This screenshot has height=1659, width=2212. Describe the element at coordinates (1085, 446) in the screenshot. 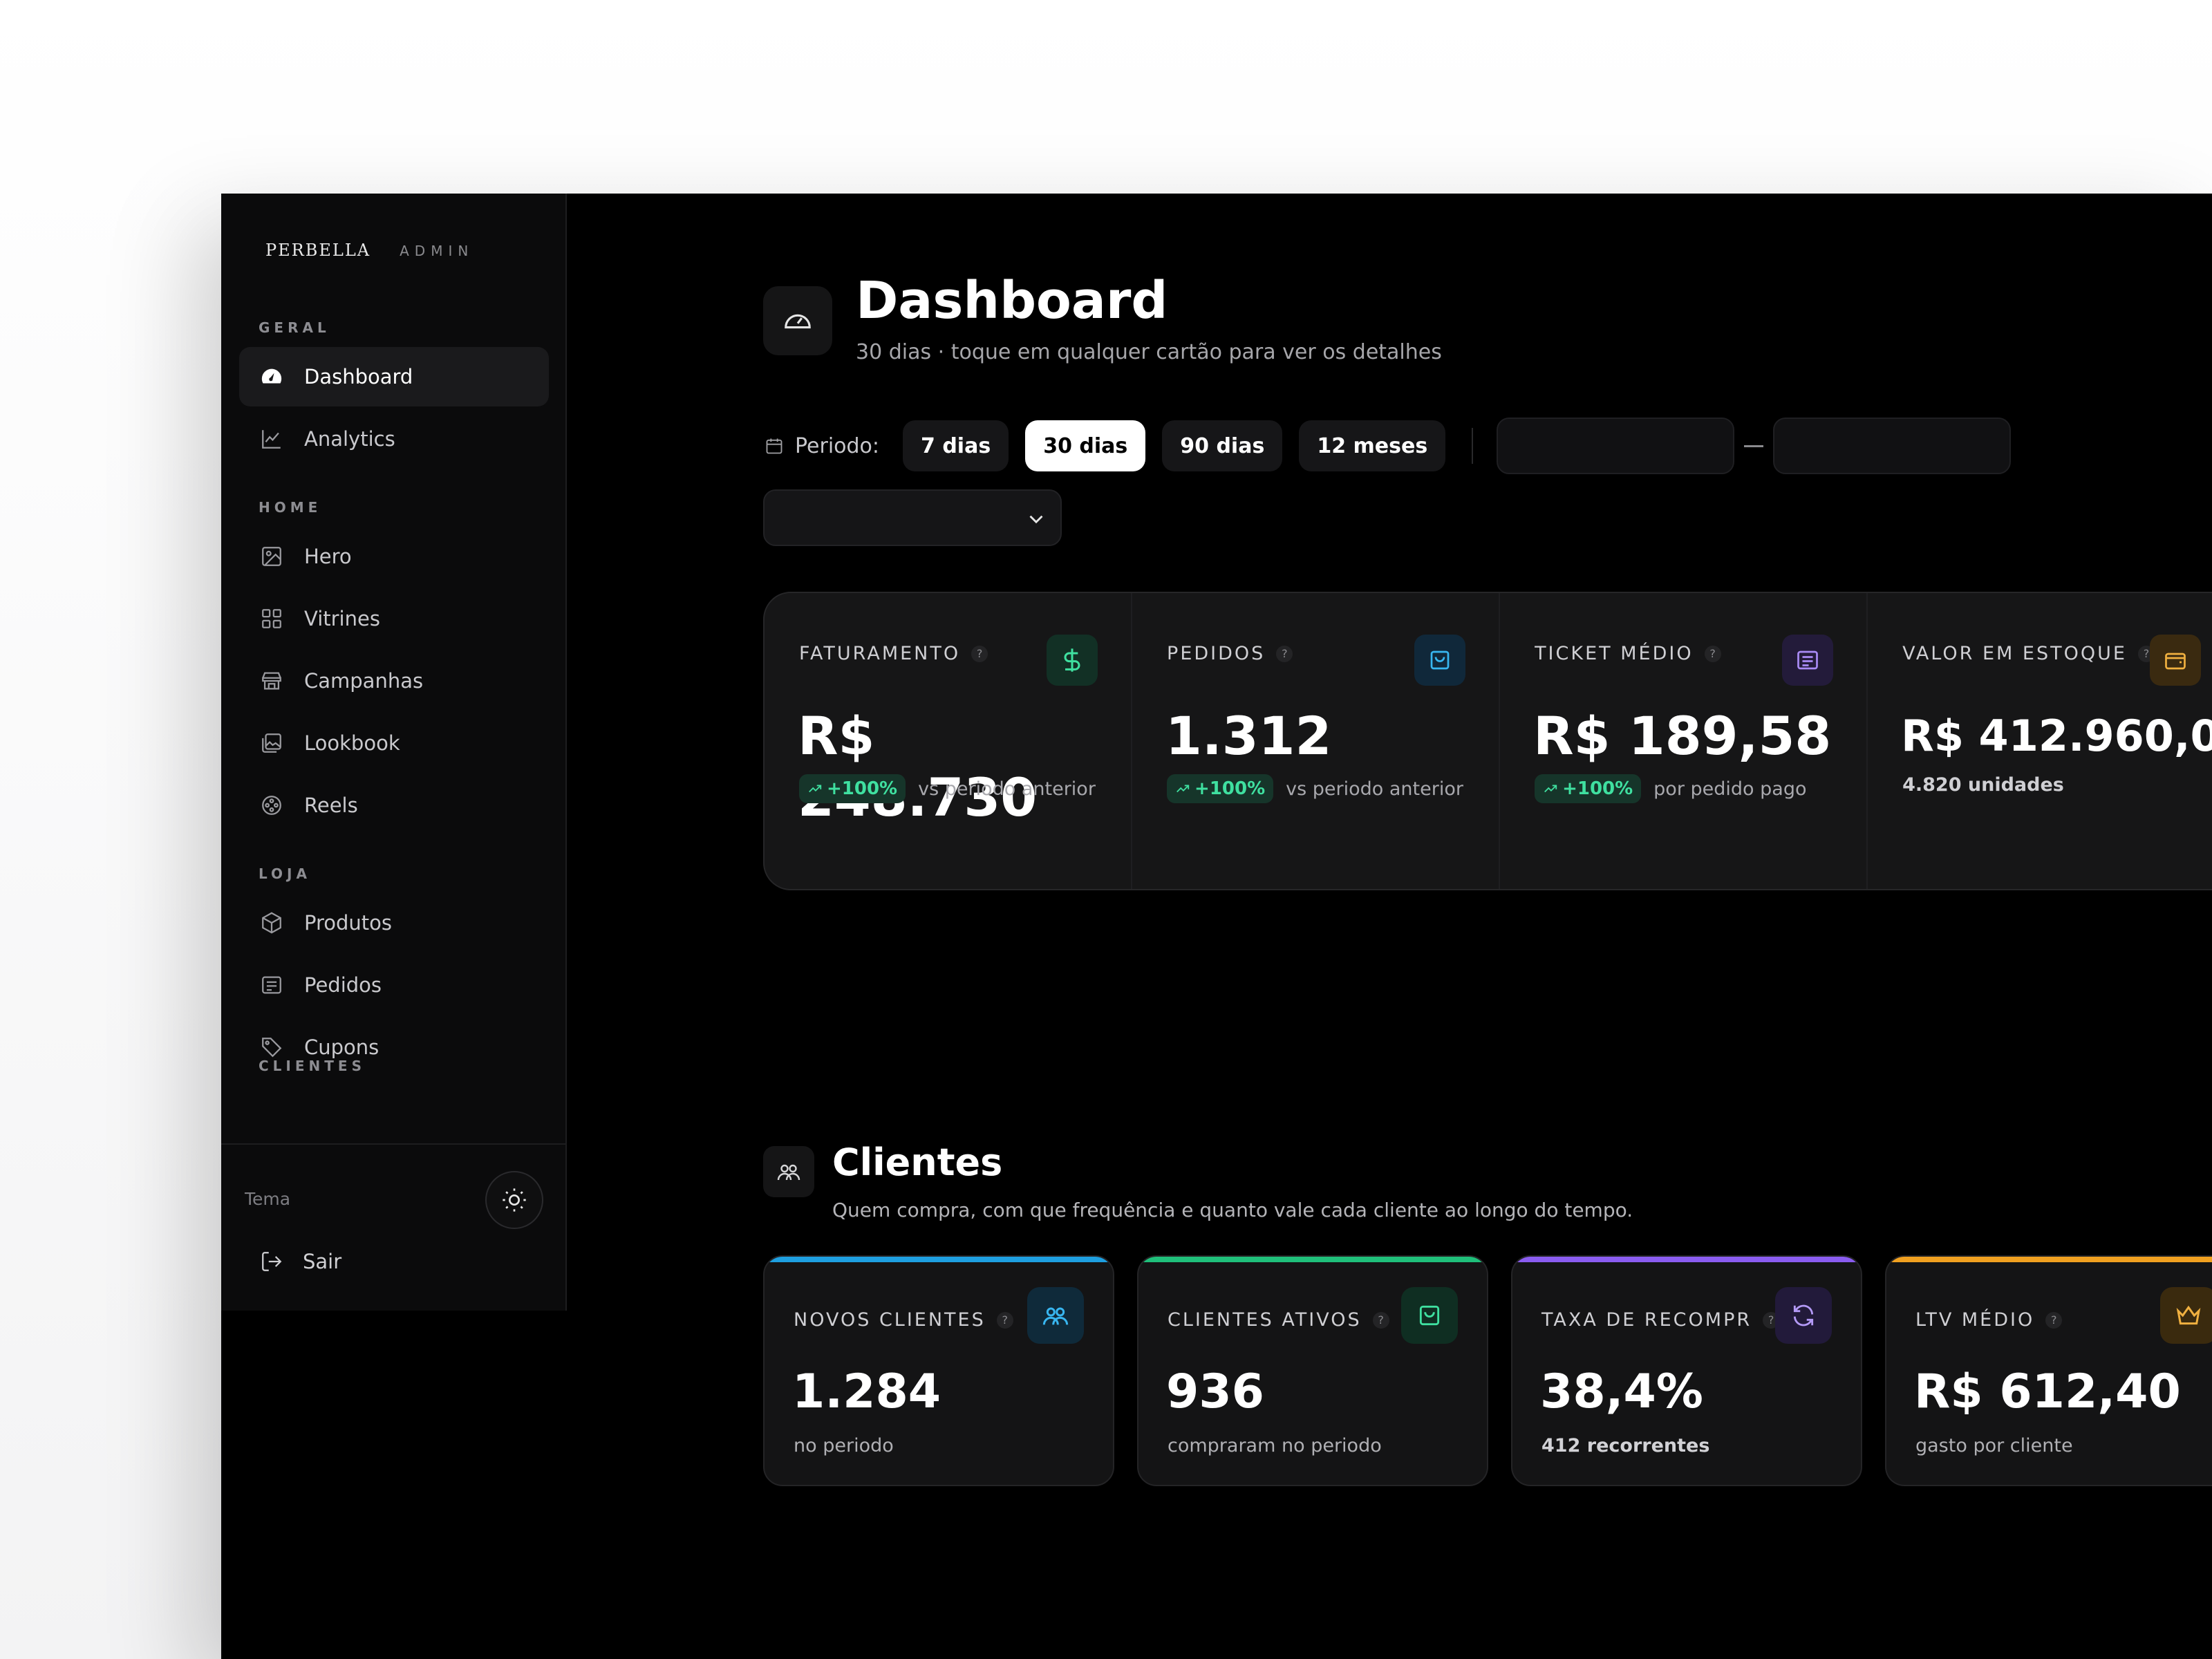

I see `period-option-30d: 30 dias` at that location.